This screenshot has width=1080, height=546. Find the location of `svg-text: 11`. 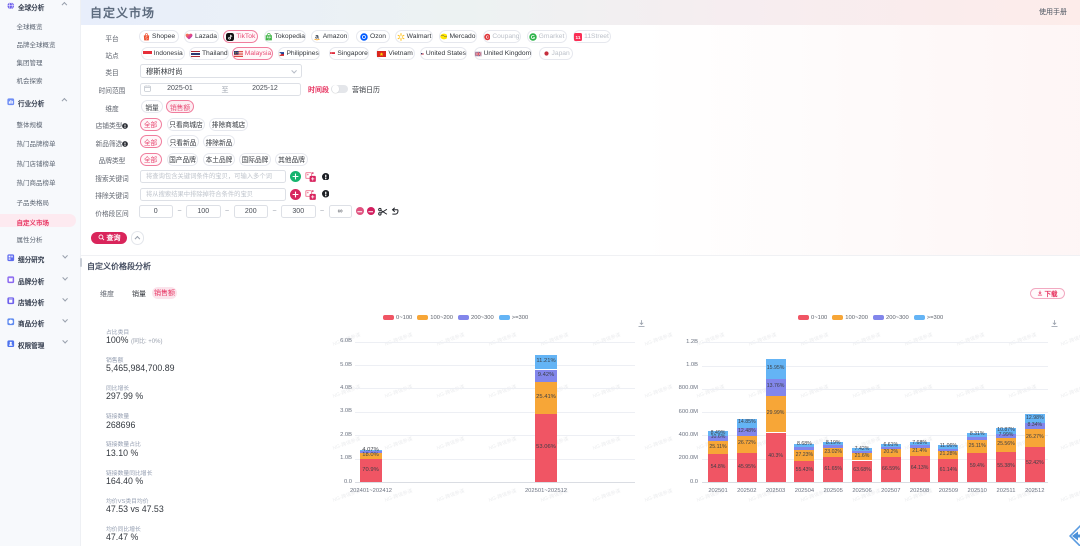

svg-text: 11 is located at coordinates (578, 36).